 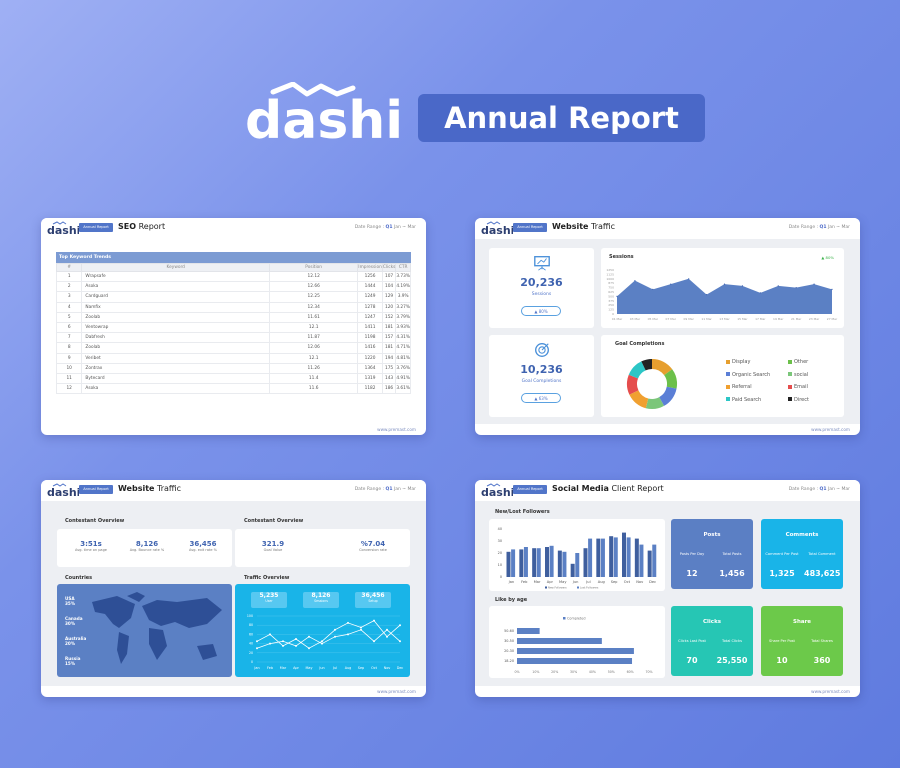 I want to click on x-tick-label: Nov, so click(x=387, y=668).